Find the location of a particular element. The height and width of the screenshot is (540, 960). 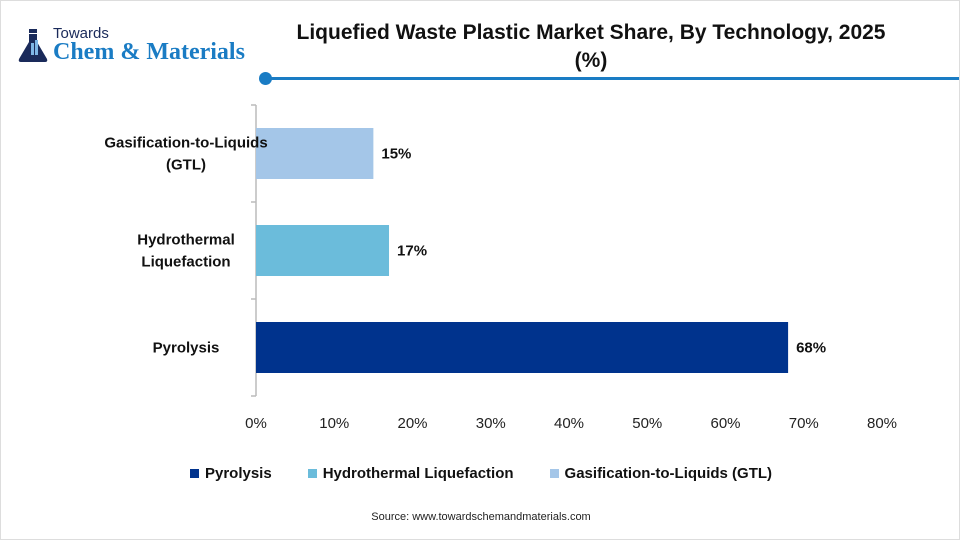

legend-item: Pyrolysis is located at coordinates (230, 473).